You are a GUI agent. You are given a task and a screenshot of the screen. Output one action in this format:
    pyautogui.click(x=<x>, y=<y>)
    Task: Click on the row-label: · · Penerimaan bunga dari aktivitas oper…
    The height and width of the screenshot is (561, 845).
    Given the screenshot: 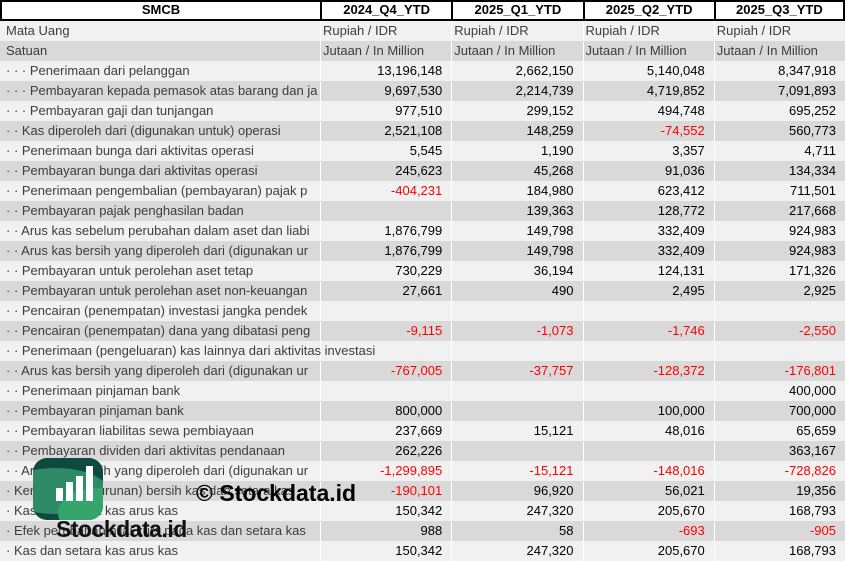 What is the action you would take?
    pyautogui.click(x=130, y=150)
    